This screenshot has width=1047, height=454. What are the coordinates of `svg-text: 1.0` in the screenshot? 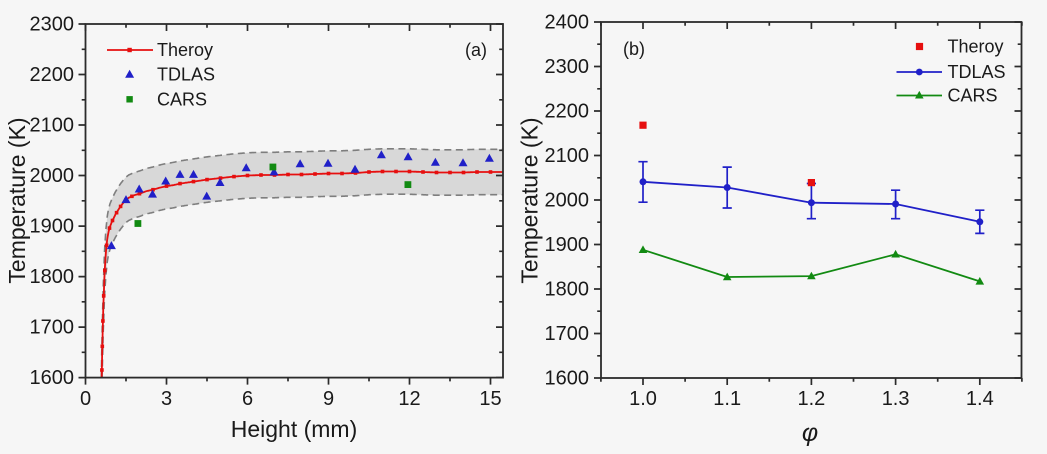 It's located at (643, 399).